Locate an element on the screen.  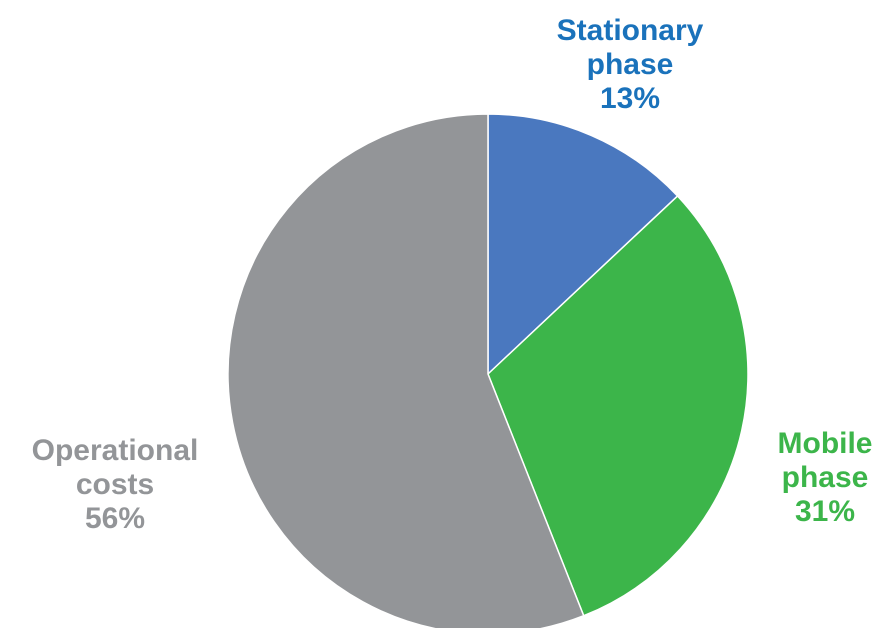
slice-label-operational-costs: Operational costs 56% is located at coordinates (115, 485).